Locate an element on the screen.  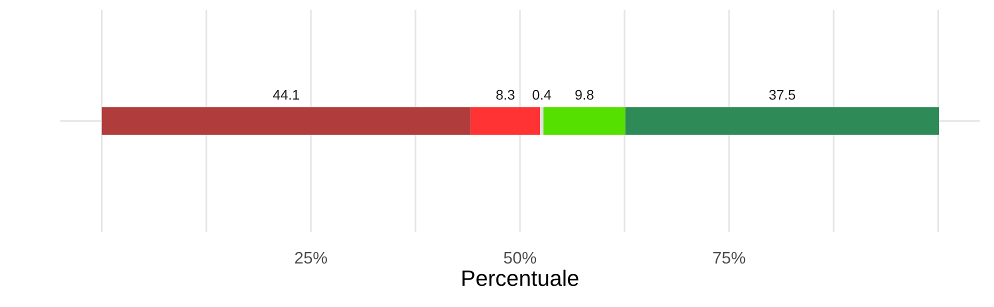
data-label: 9.8 is located at coordinates (584, 95).